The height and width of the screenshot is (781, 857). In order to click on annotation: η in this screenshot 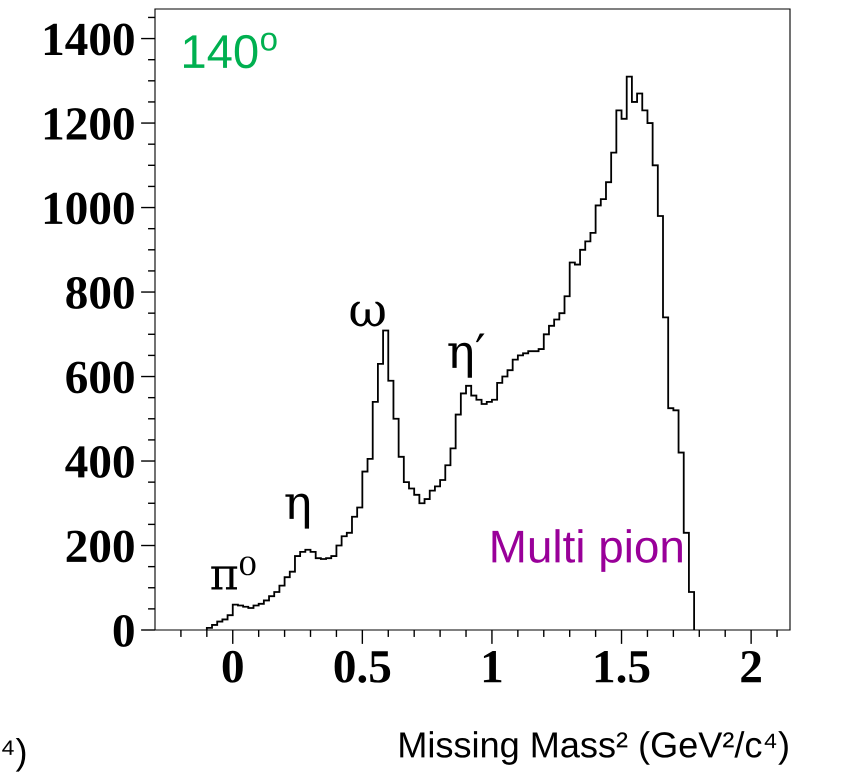, I will do `click(297, 511)`.